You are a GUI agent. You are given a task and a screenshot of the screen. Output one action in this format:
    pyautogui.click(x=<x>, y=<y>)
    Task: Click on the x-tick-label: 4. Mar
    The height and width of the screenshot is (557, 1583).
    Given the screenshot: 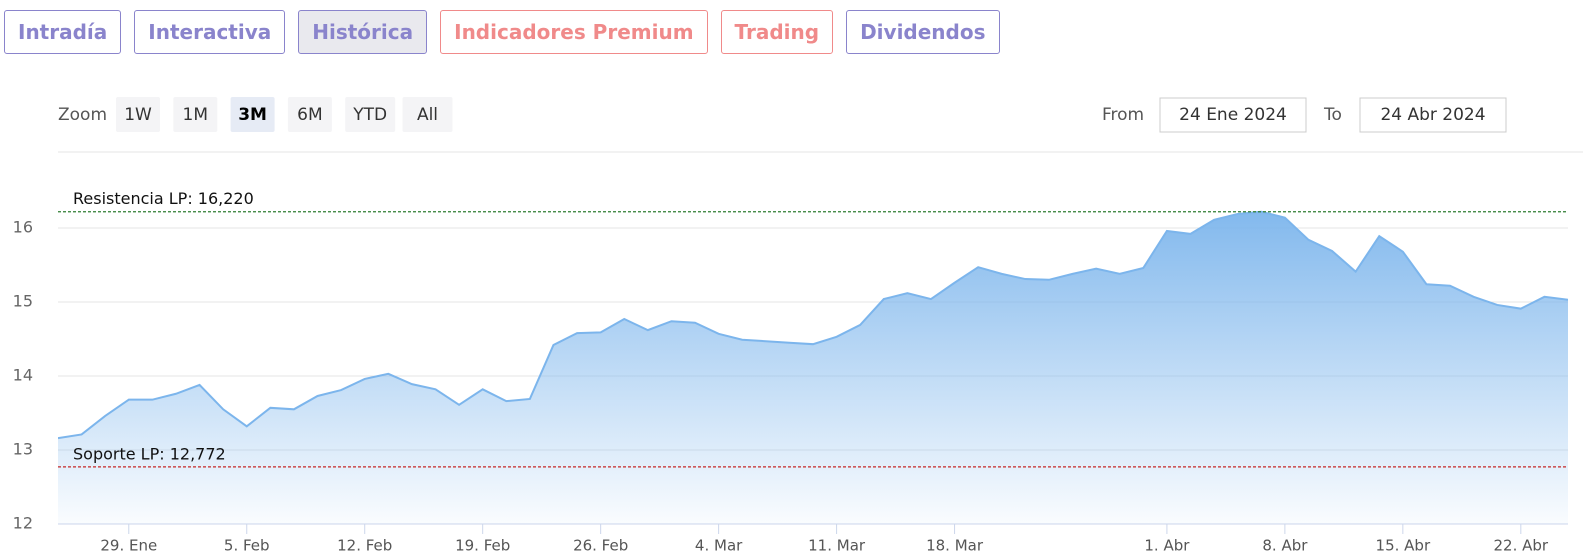 What is the action you would take?
    pyautogui.click(x=719, y=546)
    